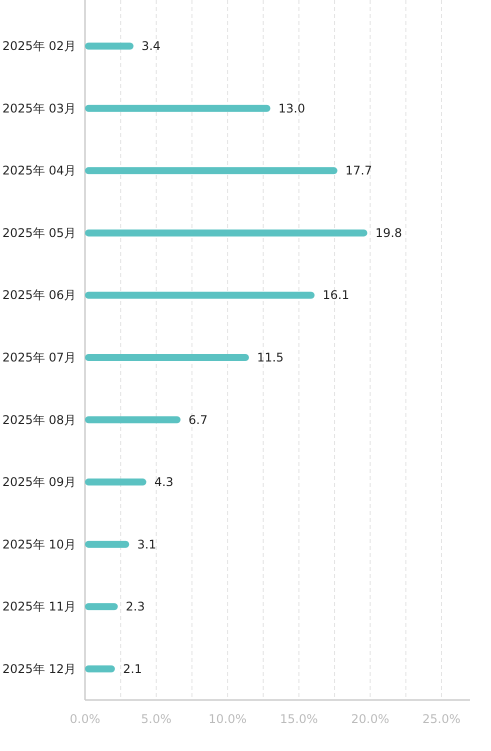 The image size is (491, 751). What do you see at coordinates (39, 171) in the screenshot?
I see `y-tick-label: 2025年 04月` at bounding box center [39, 171].